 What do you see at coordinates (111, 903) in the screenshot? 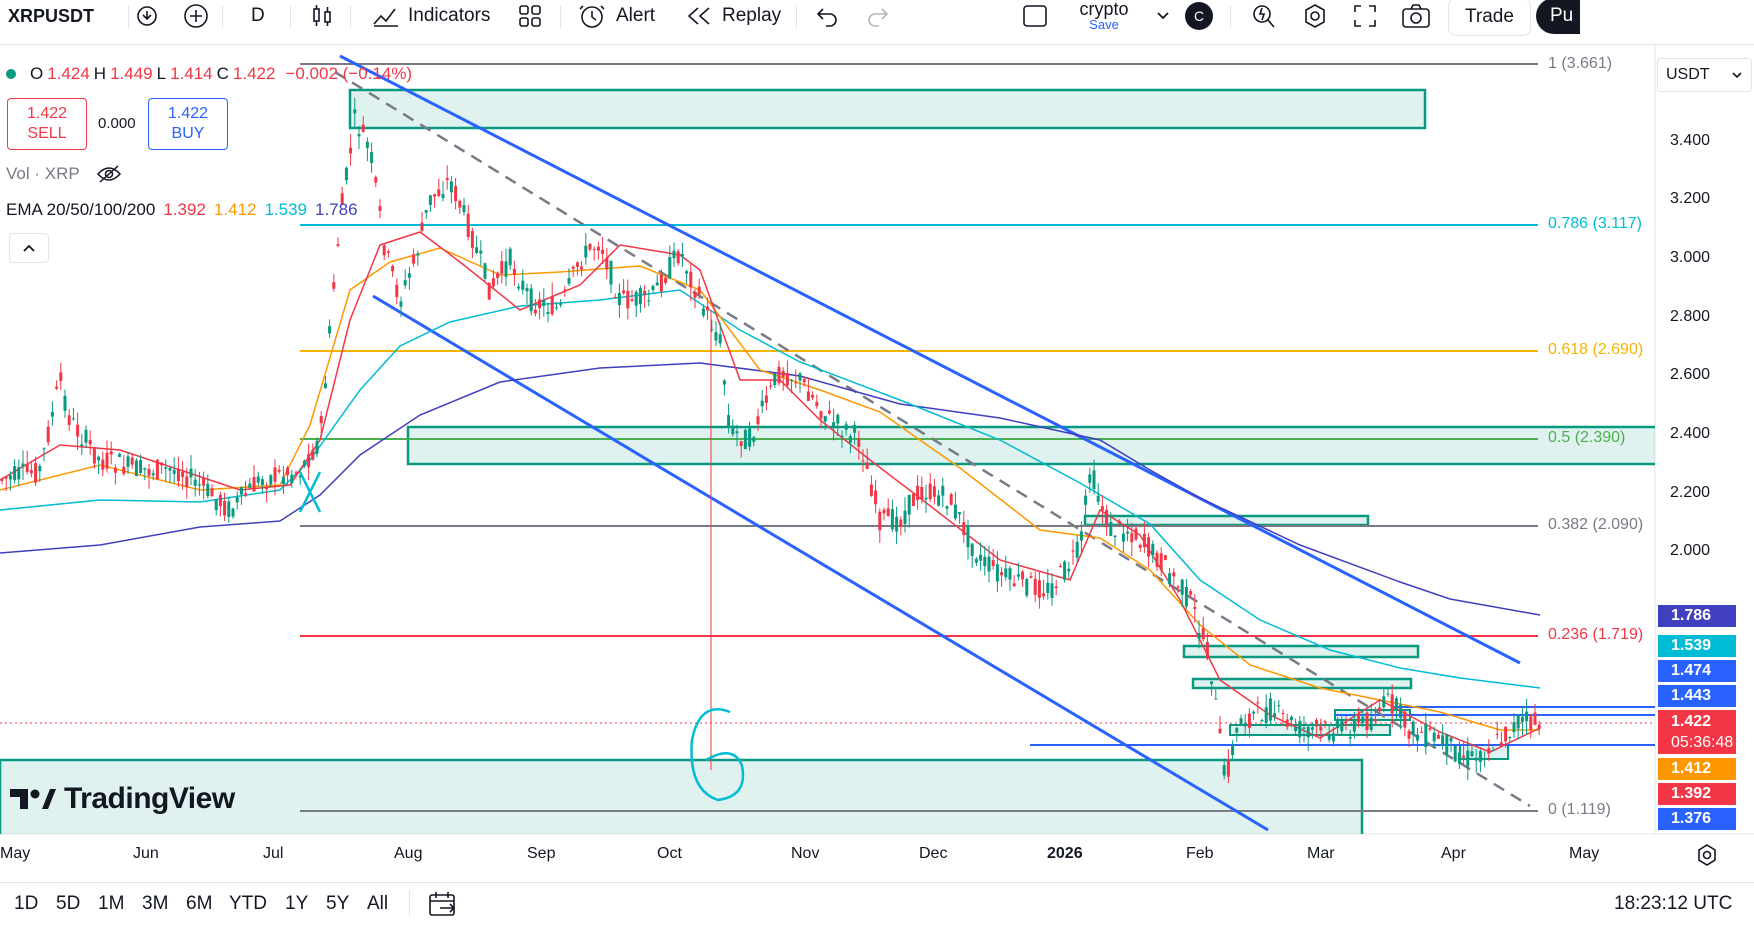
I see `range-1m: 1M` at bounding box center [111, 903].